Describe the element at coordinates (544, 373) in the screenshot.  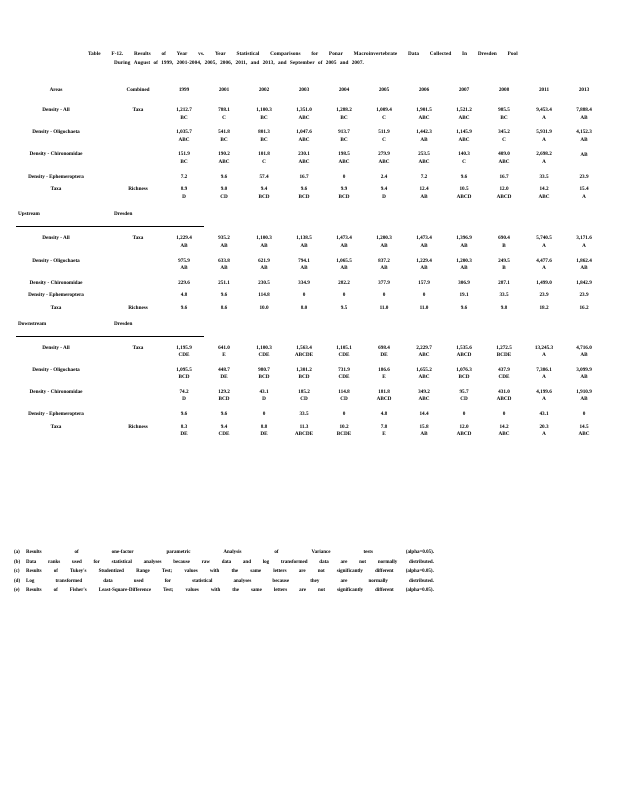
I see `cell-2011: 7,386.1 A` at that location.